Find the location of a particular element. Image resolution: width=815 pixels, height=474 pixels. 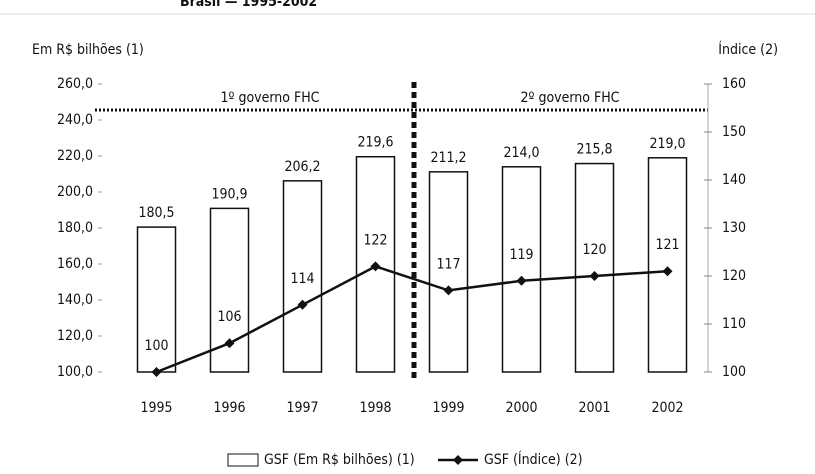

line-value-label: 121 is located at coordinates (667, 245).